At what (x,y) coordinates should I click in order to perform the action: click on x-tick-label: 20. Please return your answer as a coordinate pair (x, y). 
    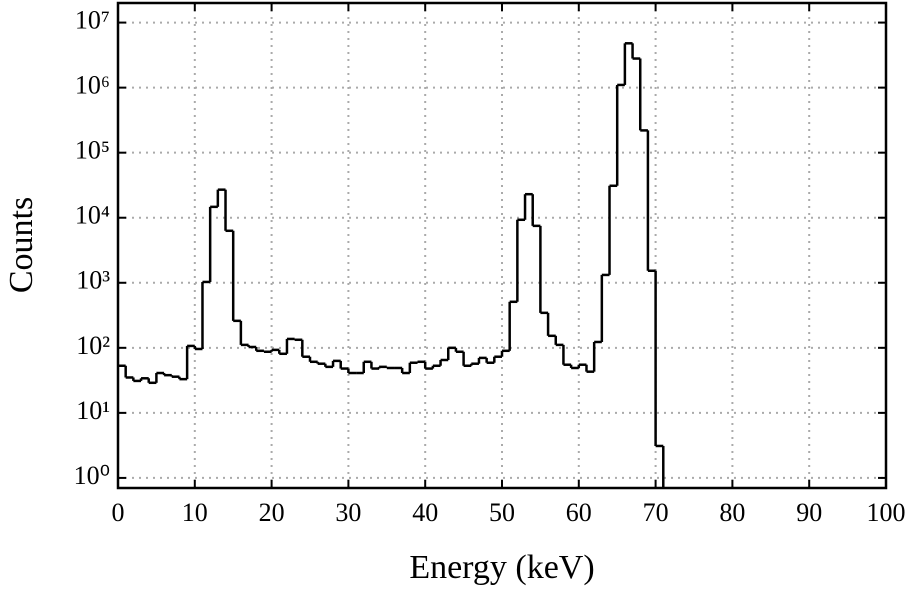
    Looking at the image, I should click on (272, 512).